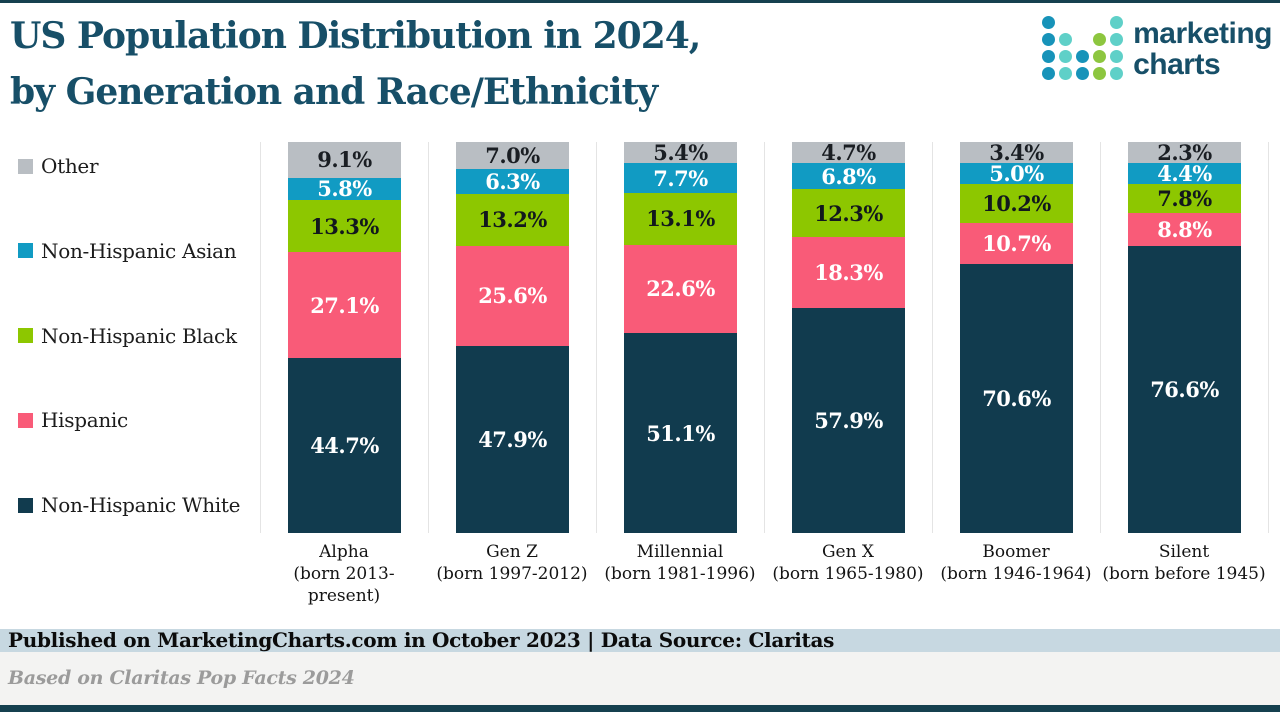 The width and height of the screenshot is (1280, 712). I want to click on bar-column-gen-x: 4.7% 6.8% 12.3% 18.3% 57.9%, so click(848, 337).